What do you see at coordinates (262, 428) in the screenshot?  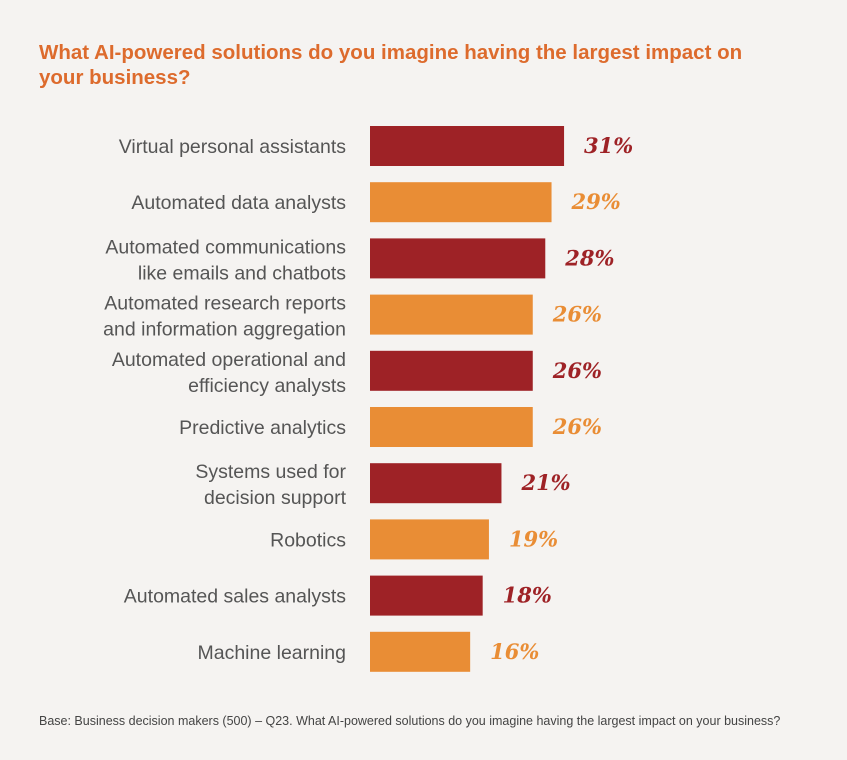 I see `category-label: Predictive analytics` at bounding box center [262, 428].